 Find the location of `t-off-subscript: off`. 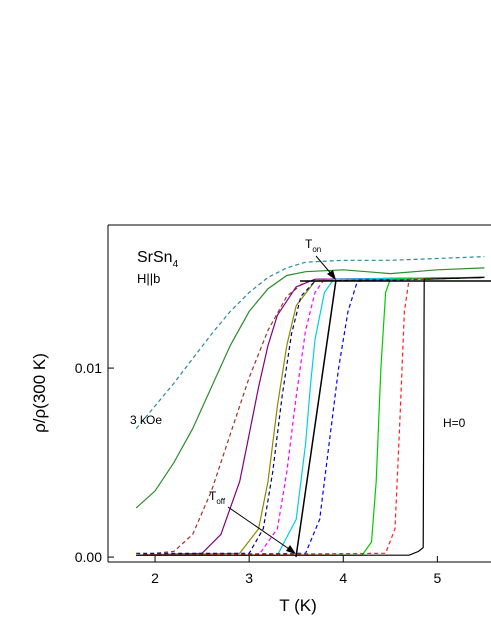

t-off-subscript: off is located at coordinates (221, 501).